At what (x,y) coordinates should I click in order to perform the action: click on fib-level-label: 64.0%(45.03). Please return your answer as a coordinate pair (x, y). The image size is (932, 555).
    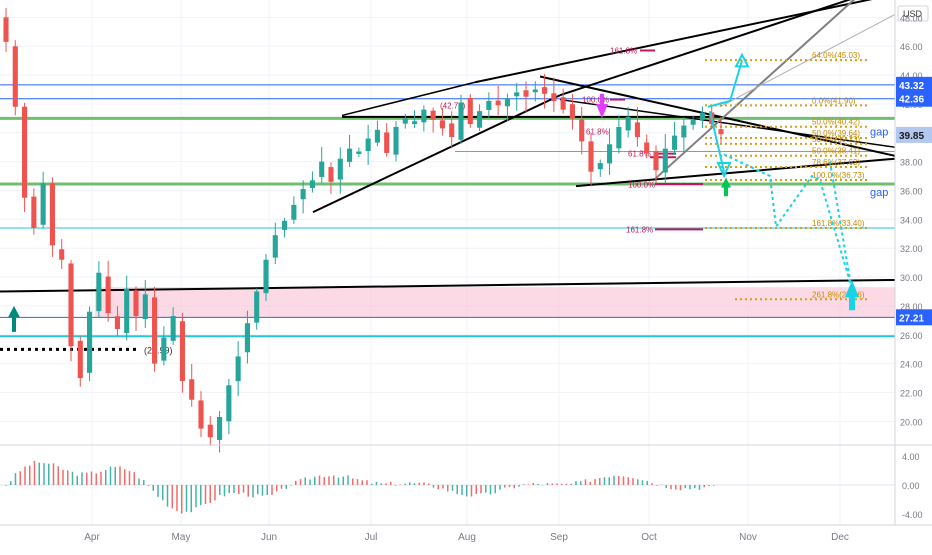
    Looking at the image, I should click on (836, 55).